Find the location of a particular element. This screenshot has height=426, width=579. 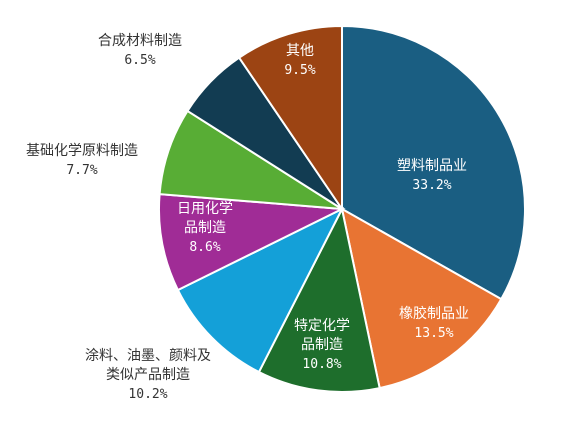

slice-value-label: 8.6% is located at coordinates (204, 247).